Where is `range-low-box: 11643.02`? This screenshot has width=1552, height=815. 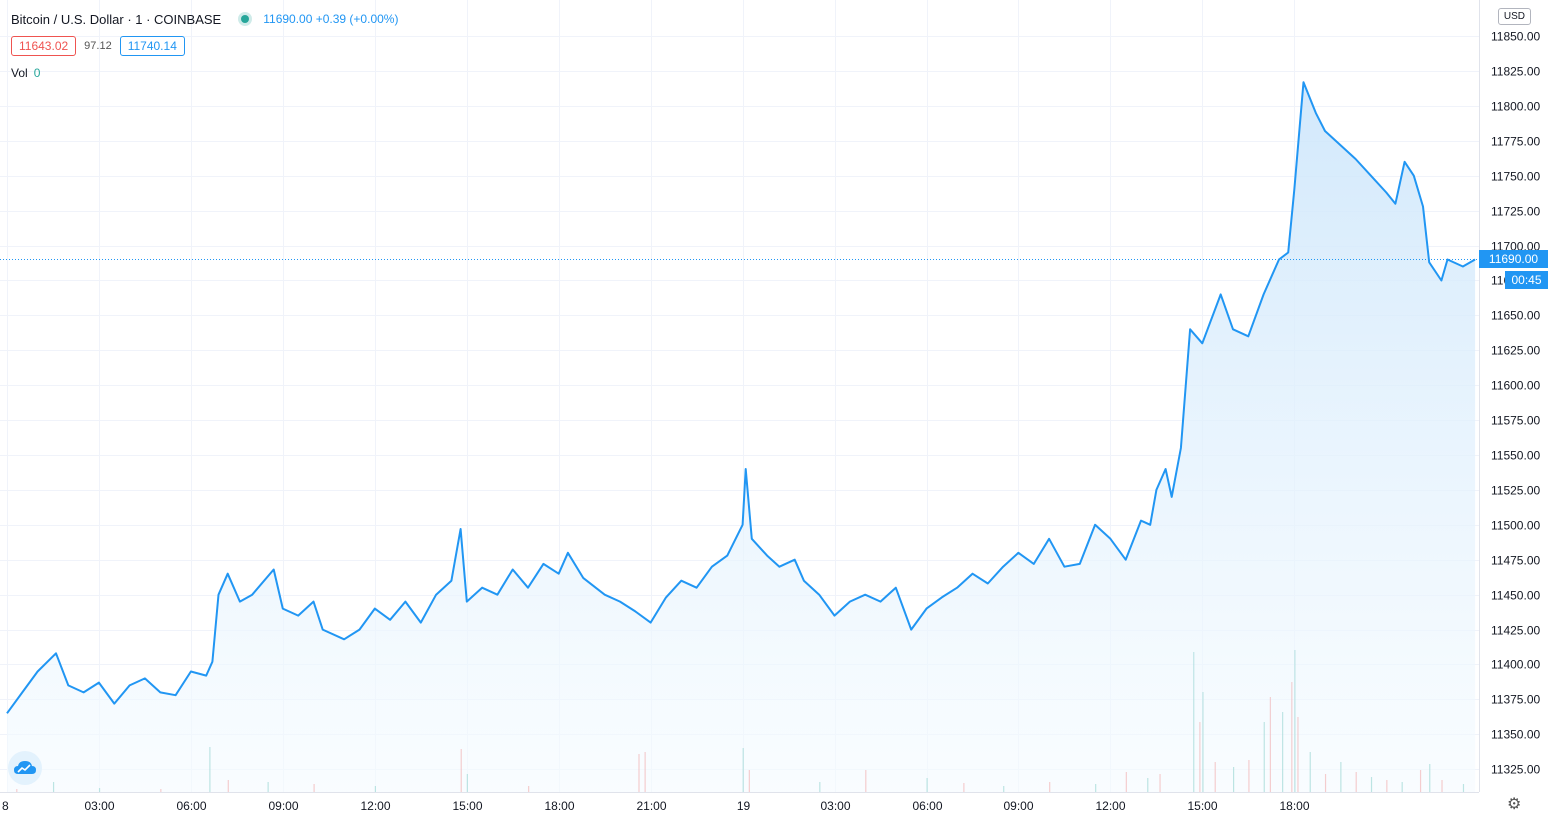 range-low-box: 11643.02 is located at coordinates (44, 46).